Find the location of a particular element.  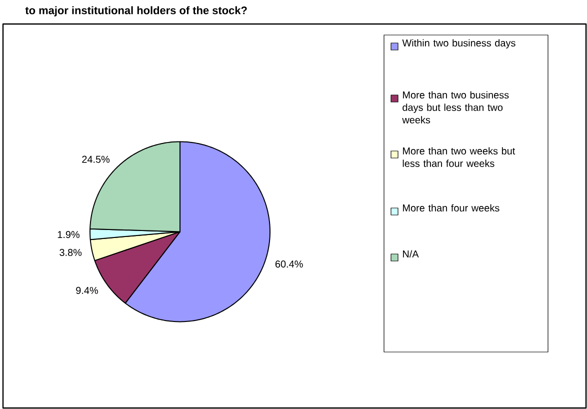

data-label: 9.4% is located at coordinates (87, 290).